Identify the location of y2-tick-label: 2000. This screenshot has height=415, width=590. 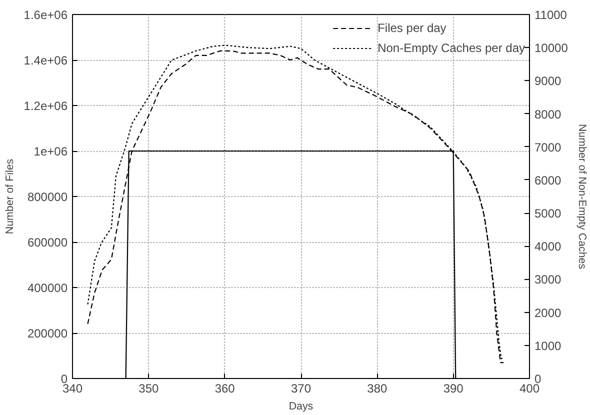
(548, 313).